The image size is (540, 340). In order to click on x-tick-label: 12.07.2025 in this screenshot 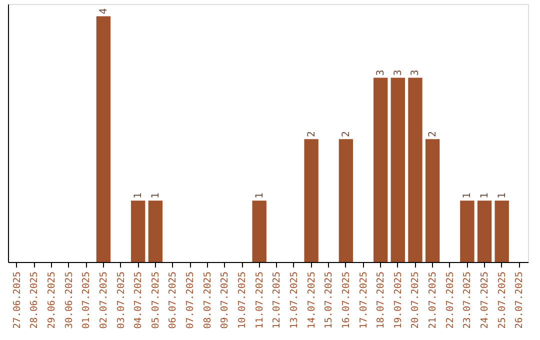, I will do `click(277, 300)`.